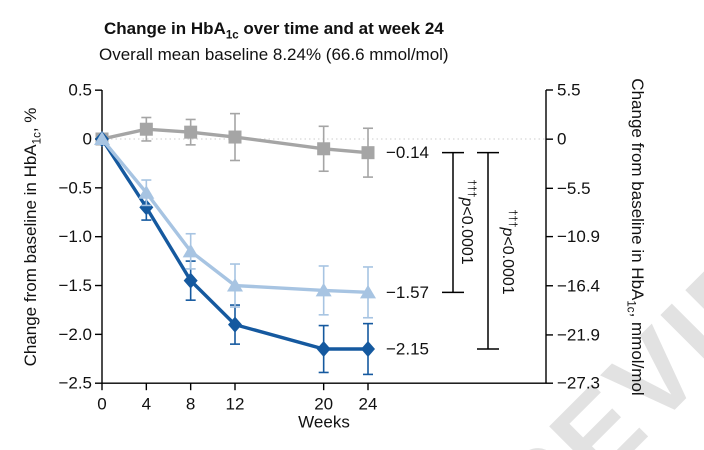 This screenshot has width=704, height=450. Describe the element at coordinates (578, 236) in the screenshot. I see `right-axis-tick-label: −10.9` at that location.